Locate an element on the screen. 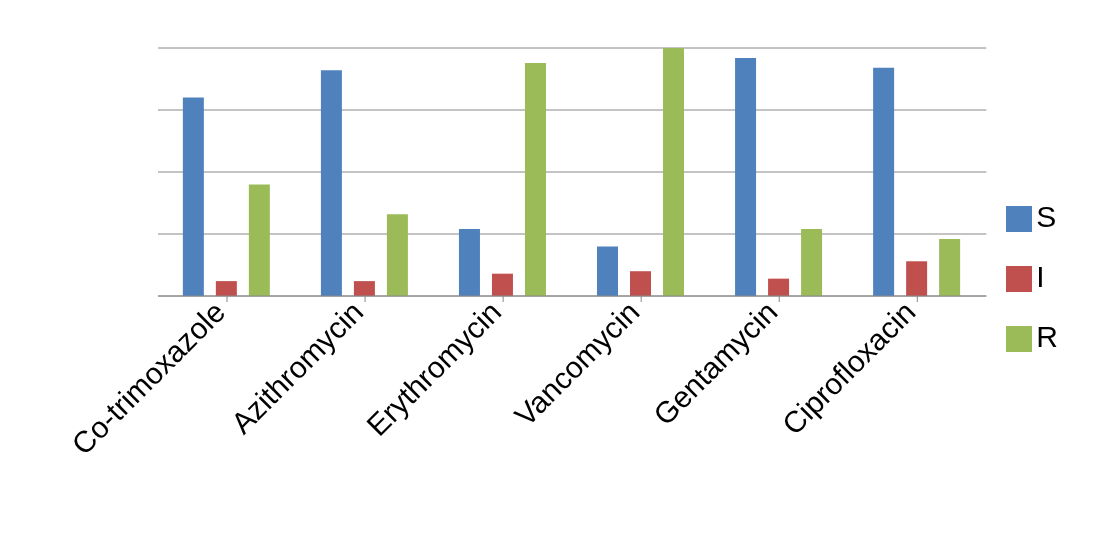 The height and width of the screenshot is (554, 1117). legend-label: I is located at coordinates (1040, 276).